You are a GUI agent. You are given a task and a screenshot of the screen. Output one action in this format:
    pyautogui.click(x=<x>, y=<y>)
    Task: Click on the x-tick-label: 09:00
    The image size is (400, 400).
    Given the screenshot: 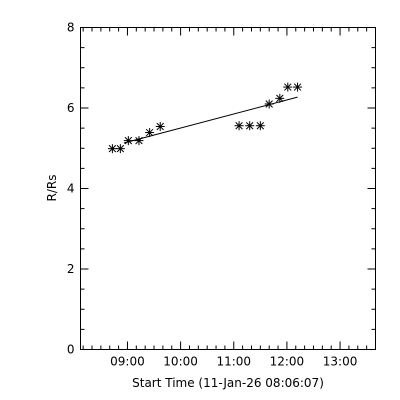 What is the action you would take?
    pyautogui.click(x=127, y=362)
    